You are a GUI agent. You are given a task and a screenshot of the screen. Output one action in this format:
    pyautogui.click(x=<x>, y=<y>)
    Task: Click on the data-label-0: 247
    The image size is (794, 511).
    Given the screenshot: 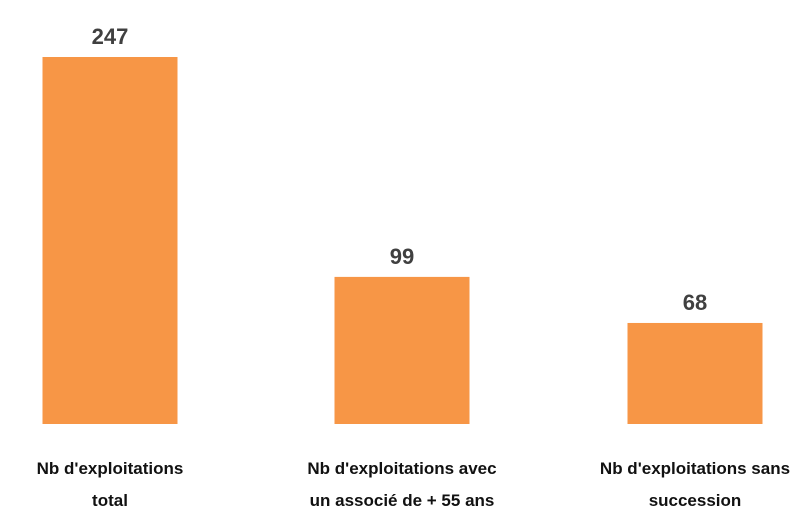 What is the action you would take?
    pyautogui.click(x=110, y=36)
    